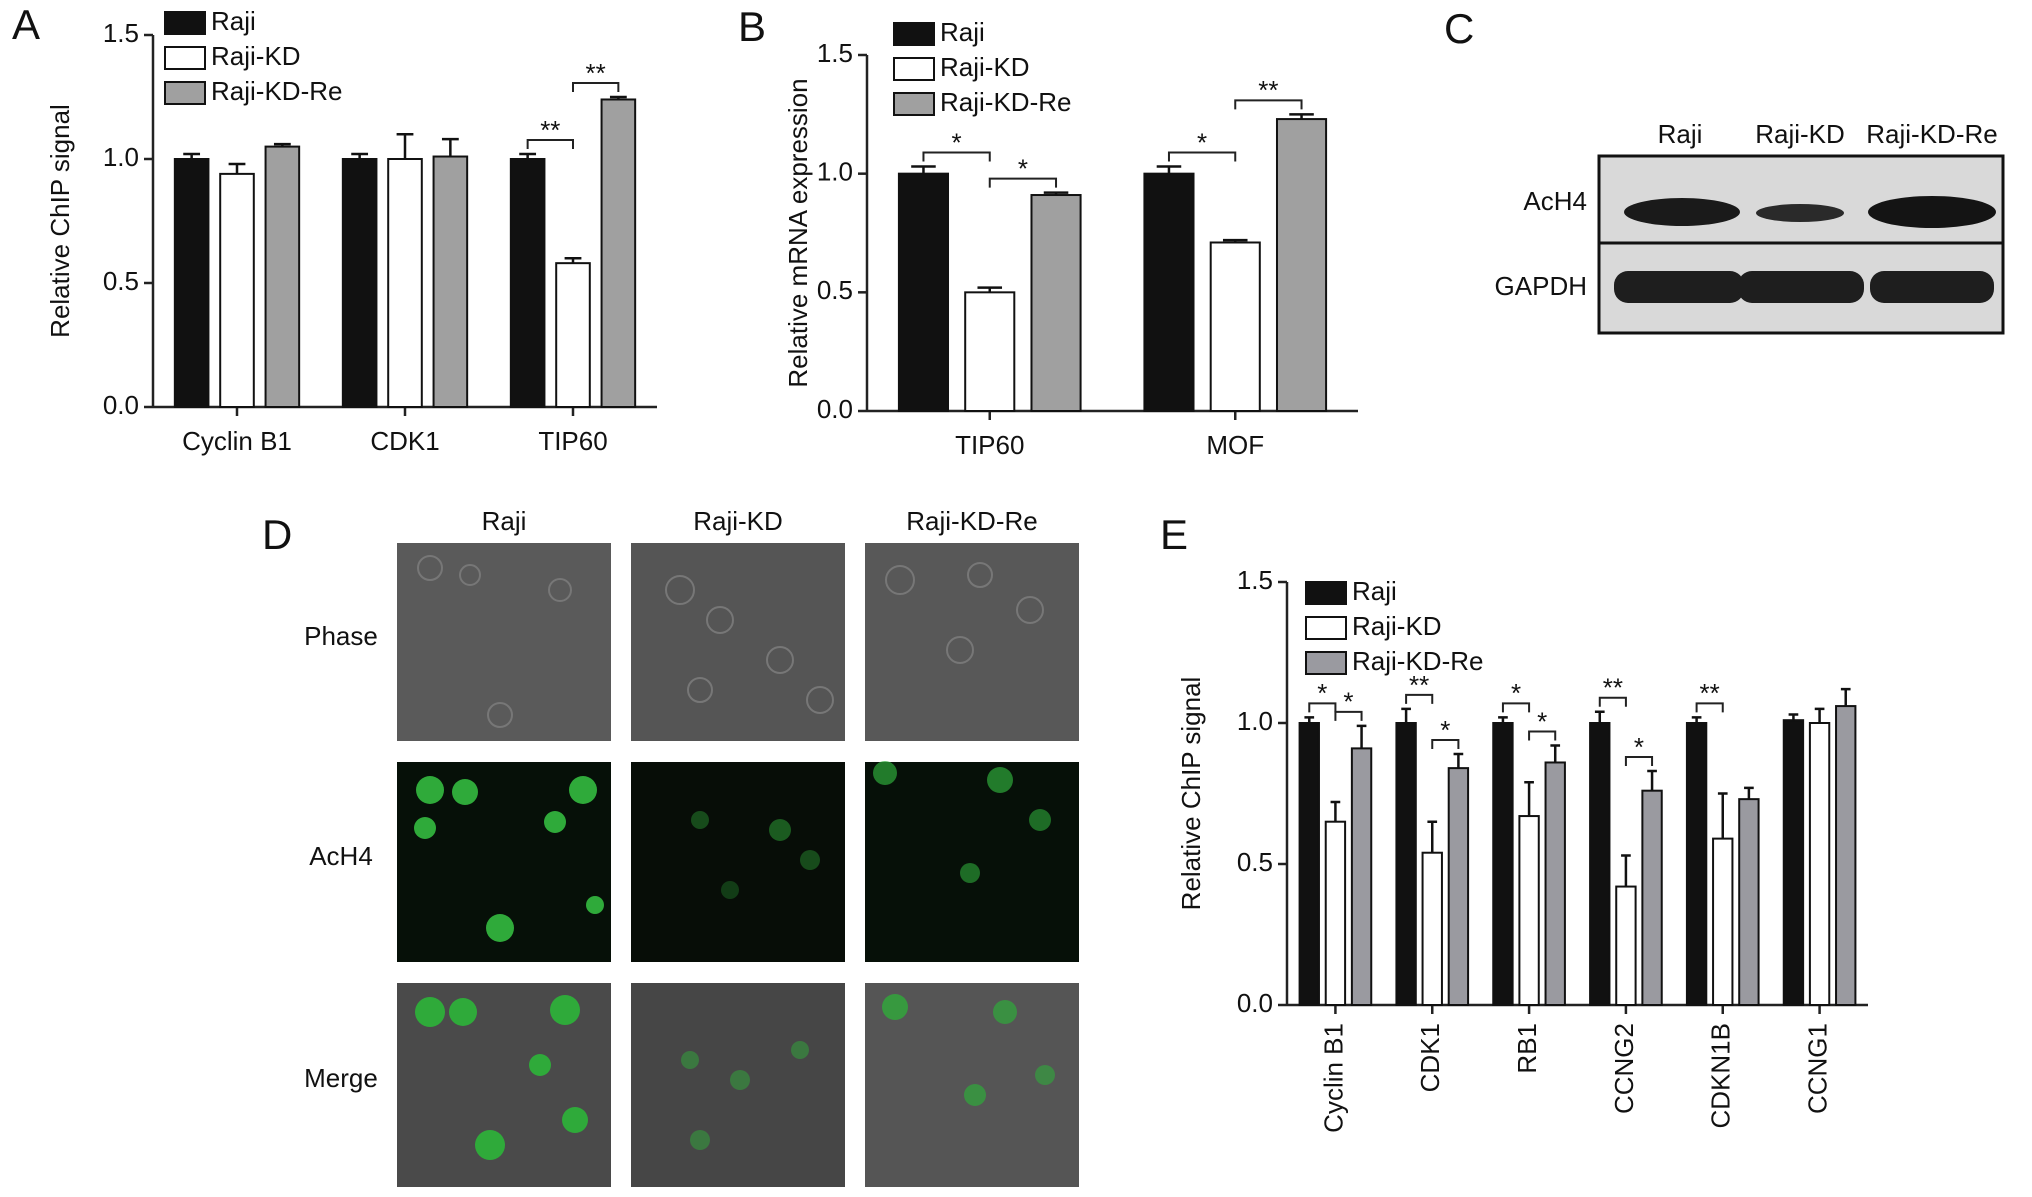  What do you see at coordinates (1459, 28) in the screenshot?
I see `panel-label: C` at bounding box center [1459, 28].